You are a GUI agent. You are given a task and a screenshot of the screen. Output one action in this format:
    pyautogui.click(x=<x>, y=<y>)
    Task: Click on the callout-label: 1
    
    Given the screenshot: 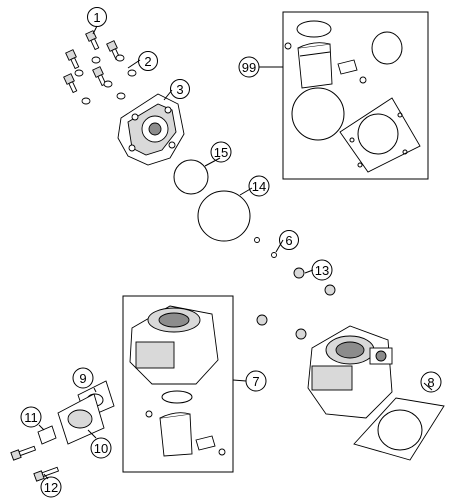 What is the action you would take?
    pyautogui.click(x=96, y=17)
    